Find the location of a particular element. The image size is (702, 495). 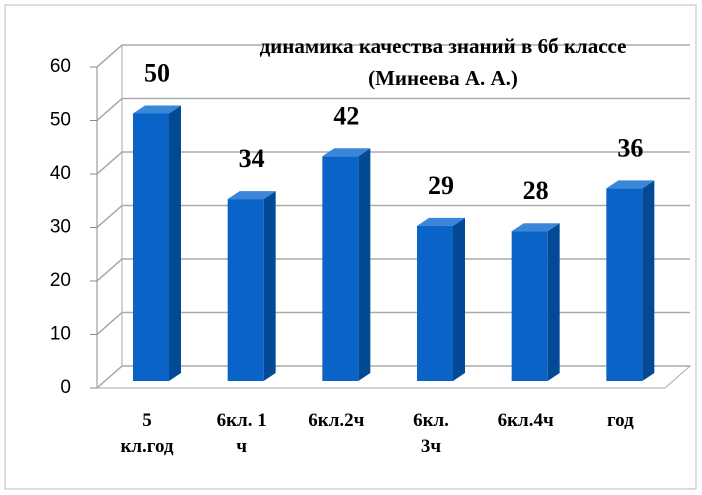

x-tick-label: год is located at coordinates (620, 420).